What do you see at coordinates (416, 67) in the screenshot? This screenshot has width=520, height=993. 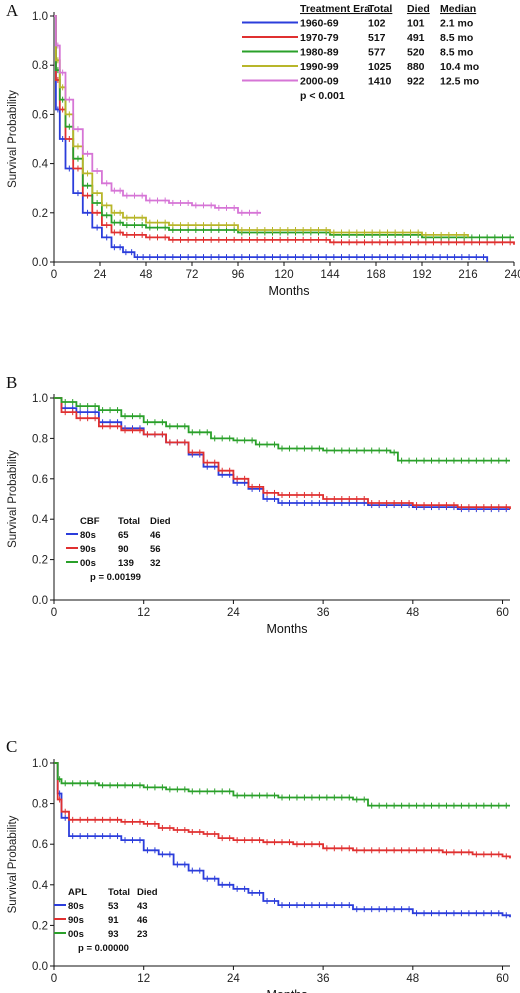 I see `legend-cell: 880` at bounding box center [416, 67].